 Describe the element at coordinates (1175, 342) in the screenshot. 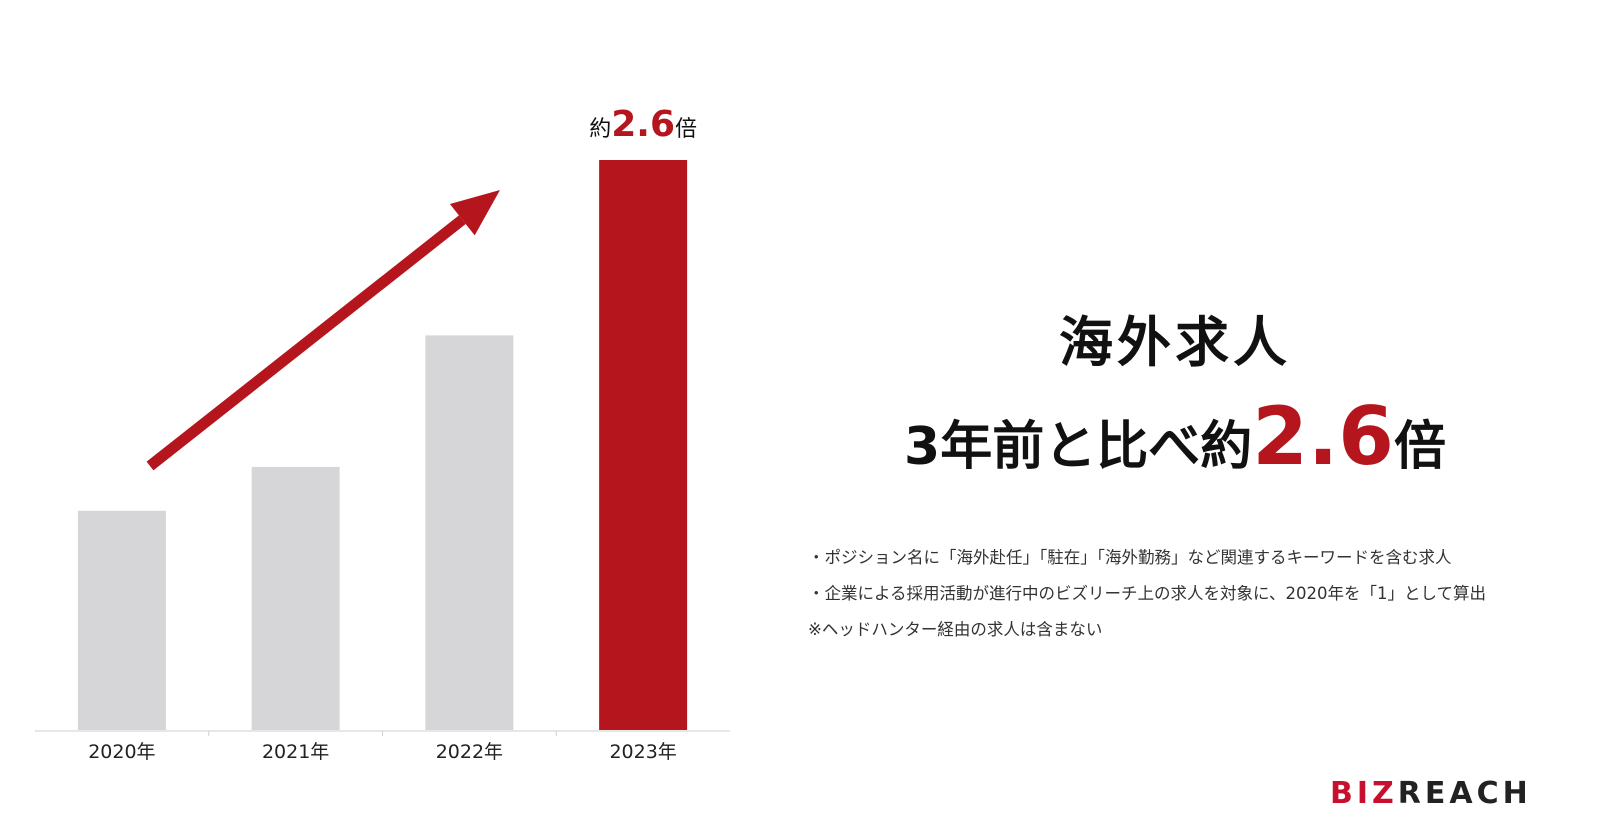

I see `headline-title-text: 海外求人` at that location.